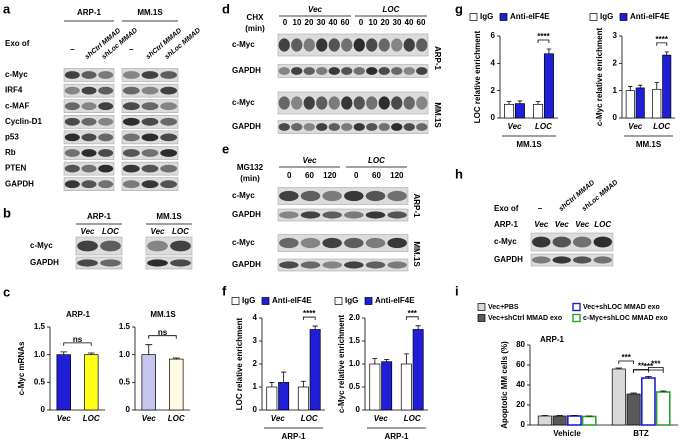 The width and height of the screenshot is (685, 446). I want to click on label: –, so click(131, 49).